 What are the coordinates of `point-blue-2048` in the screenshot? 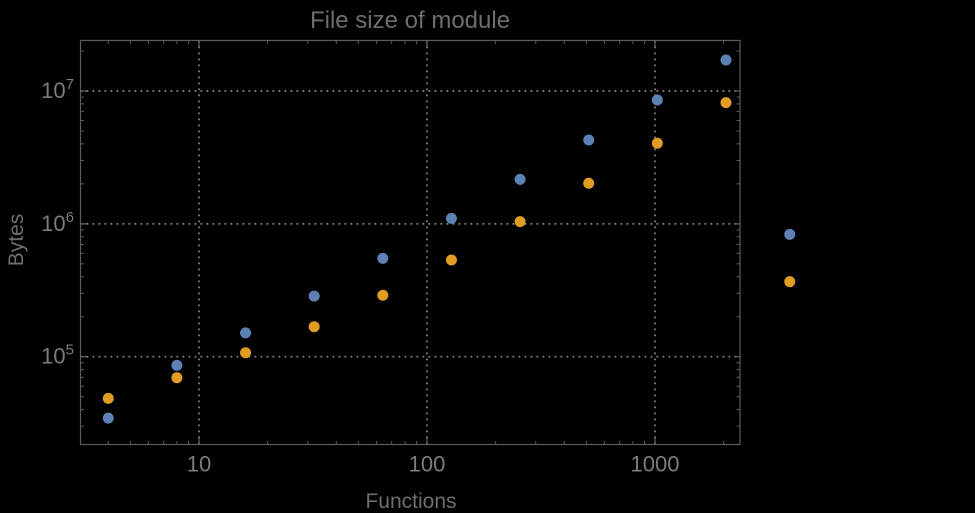 It's located at (726, 60).